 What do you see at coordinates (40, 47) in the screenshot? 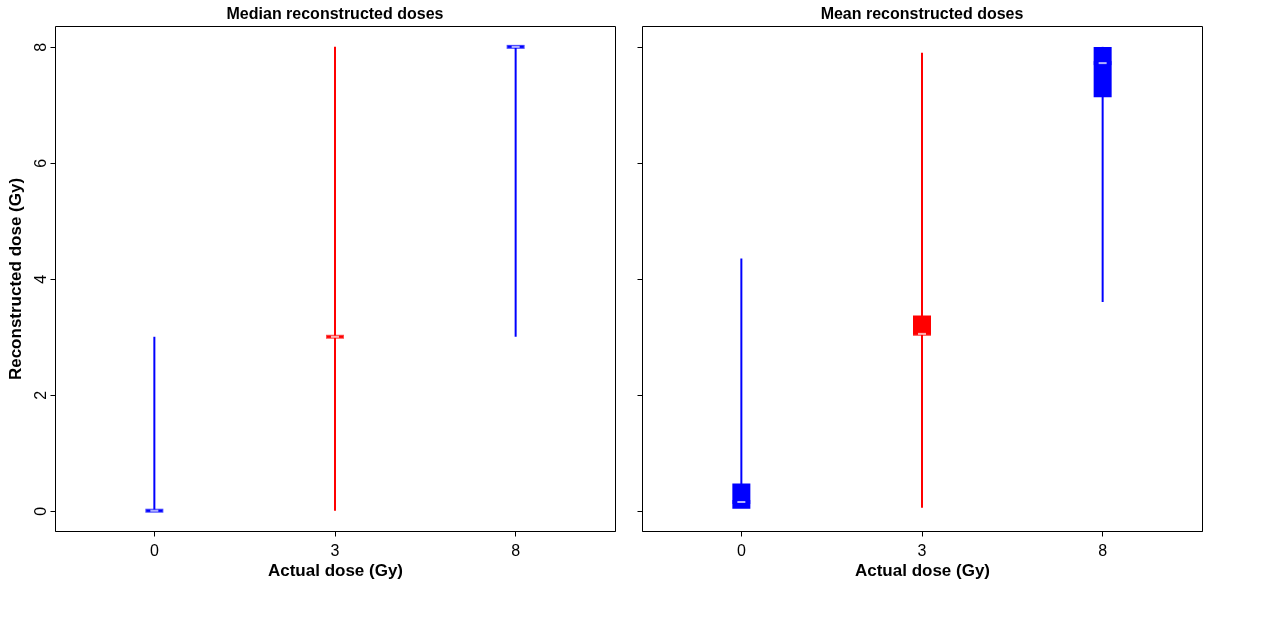
I see `y-tick-label: 8` at bounding box center [40, 47].